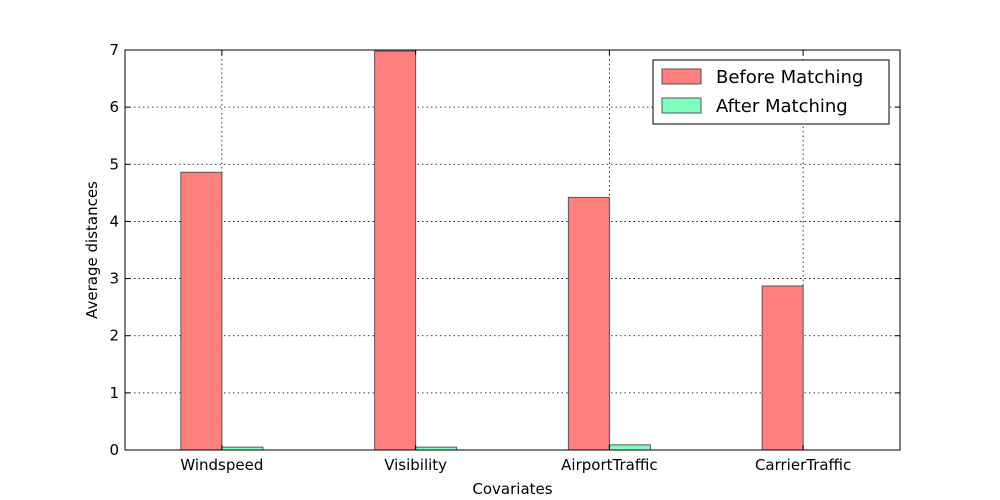 The height and width of the screenshot is (500, 1000). I want to click on y-tick-label: 1, so click(114, 393).